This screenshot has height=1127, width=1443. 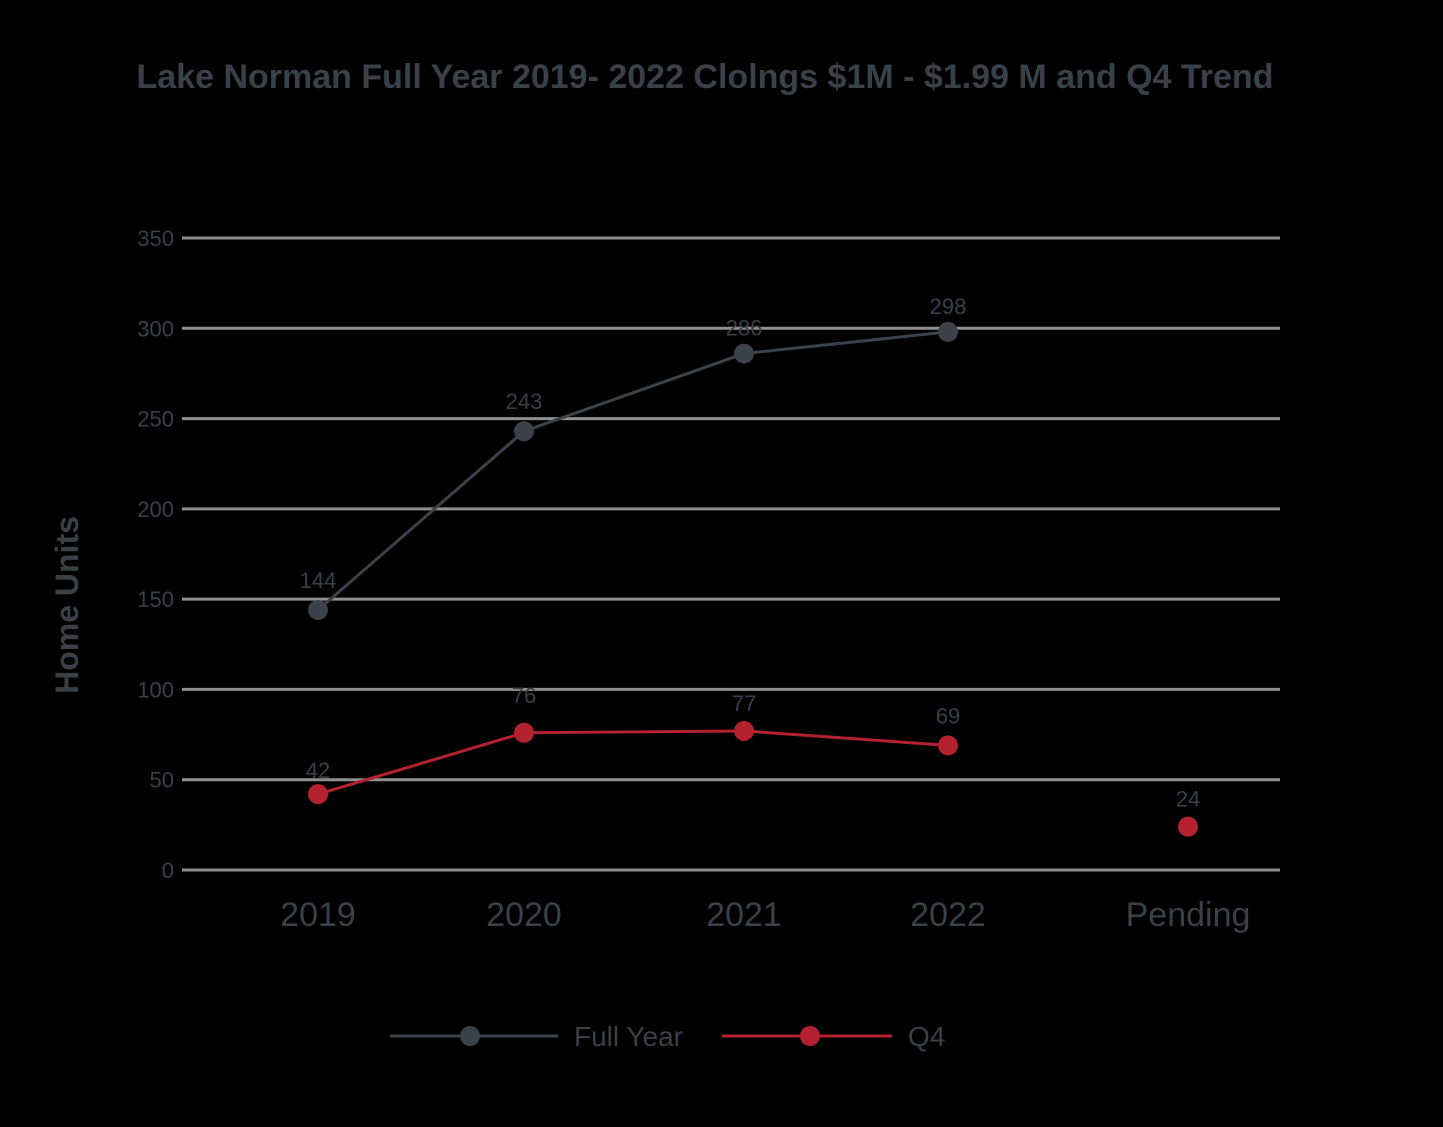 What do you see at coordinates (318, 915) in the screenshot?
I see `x-tick-2019: 2019` at bounding box center [318, 915].